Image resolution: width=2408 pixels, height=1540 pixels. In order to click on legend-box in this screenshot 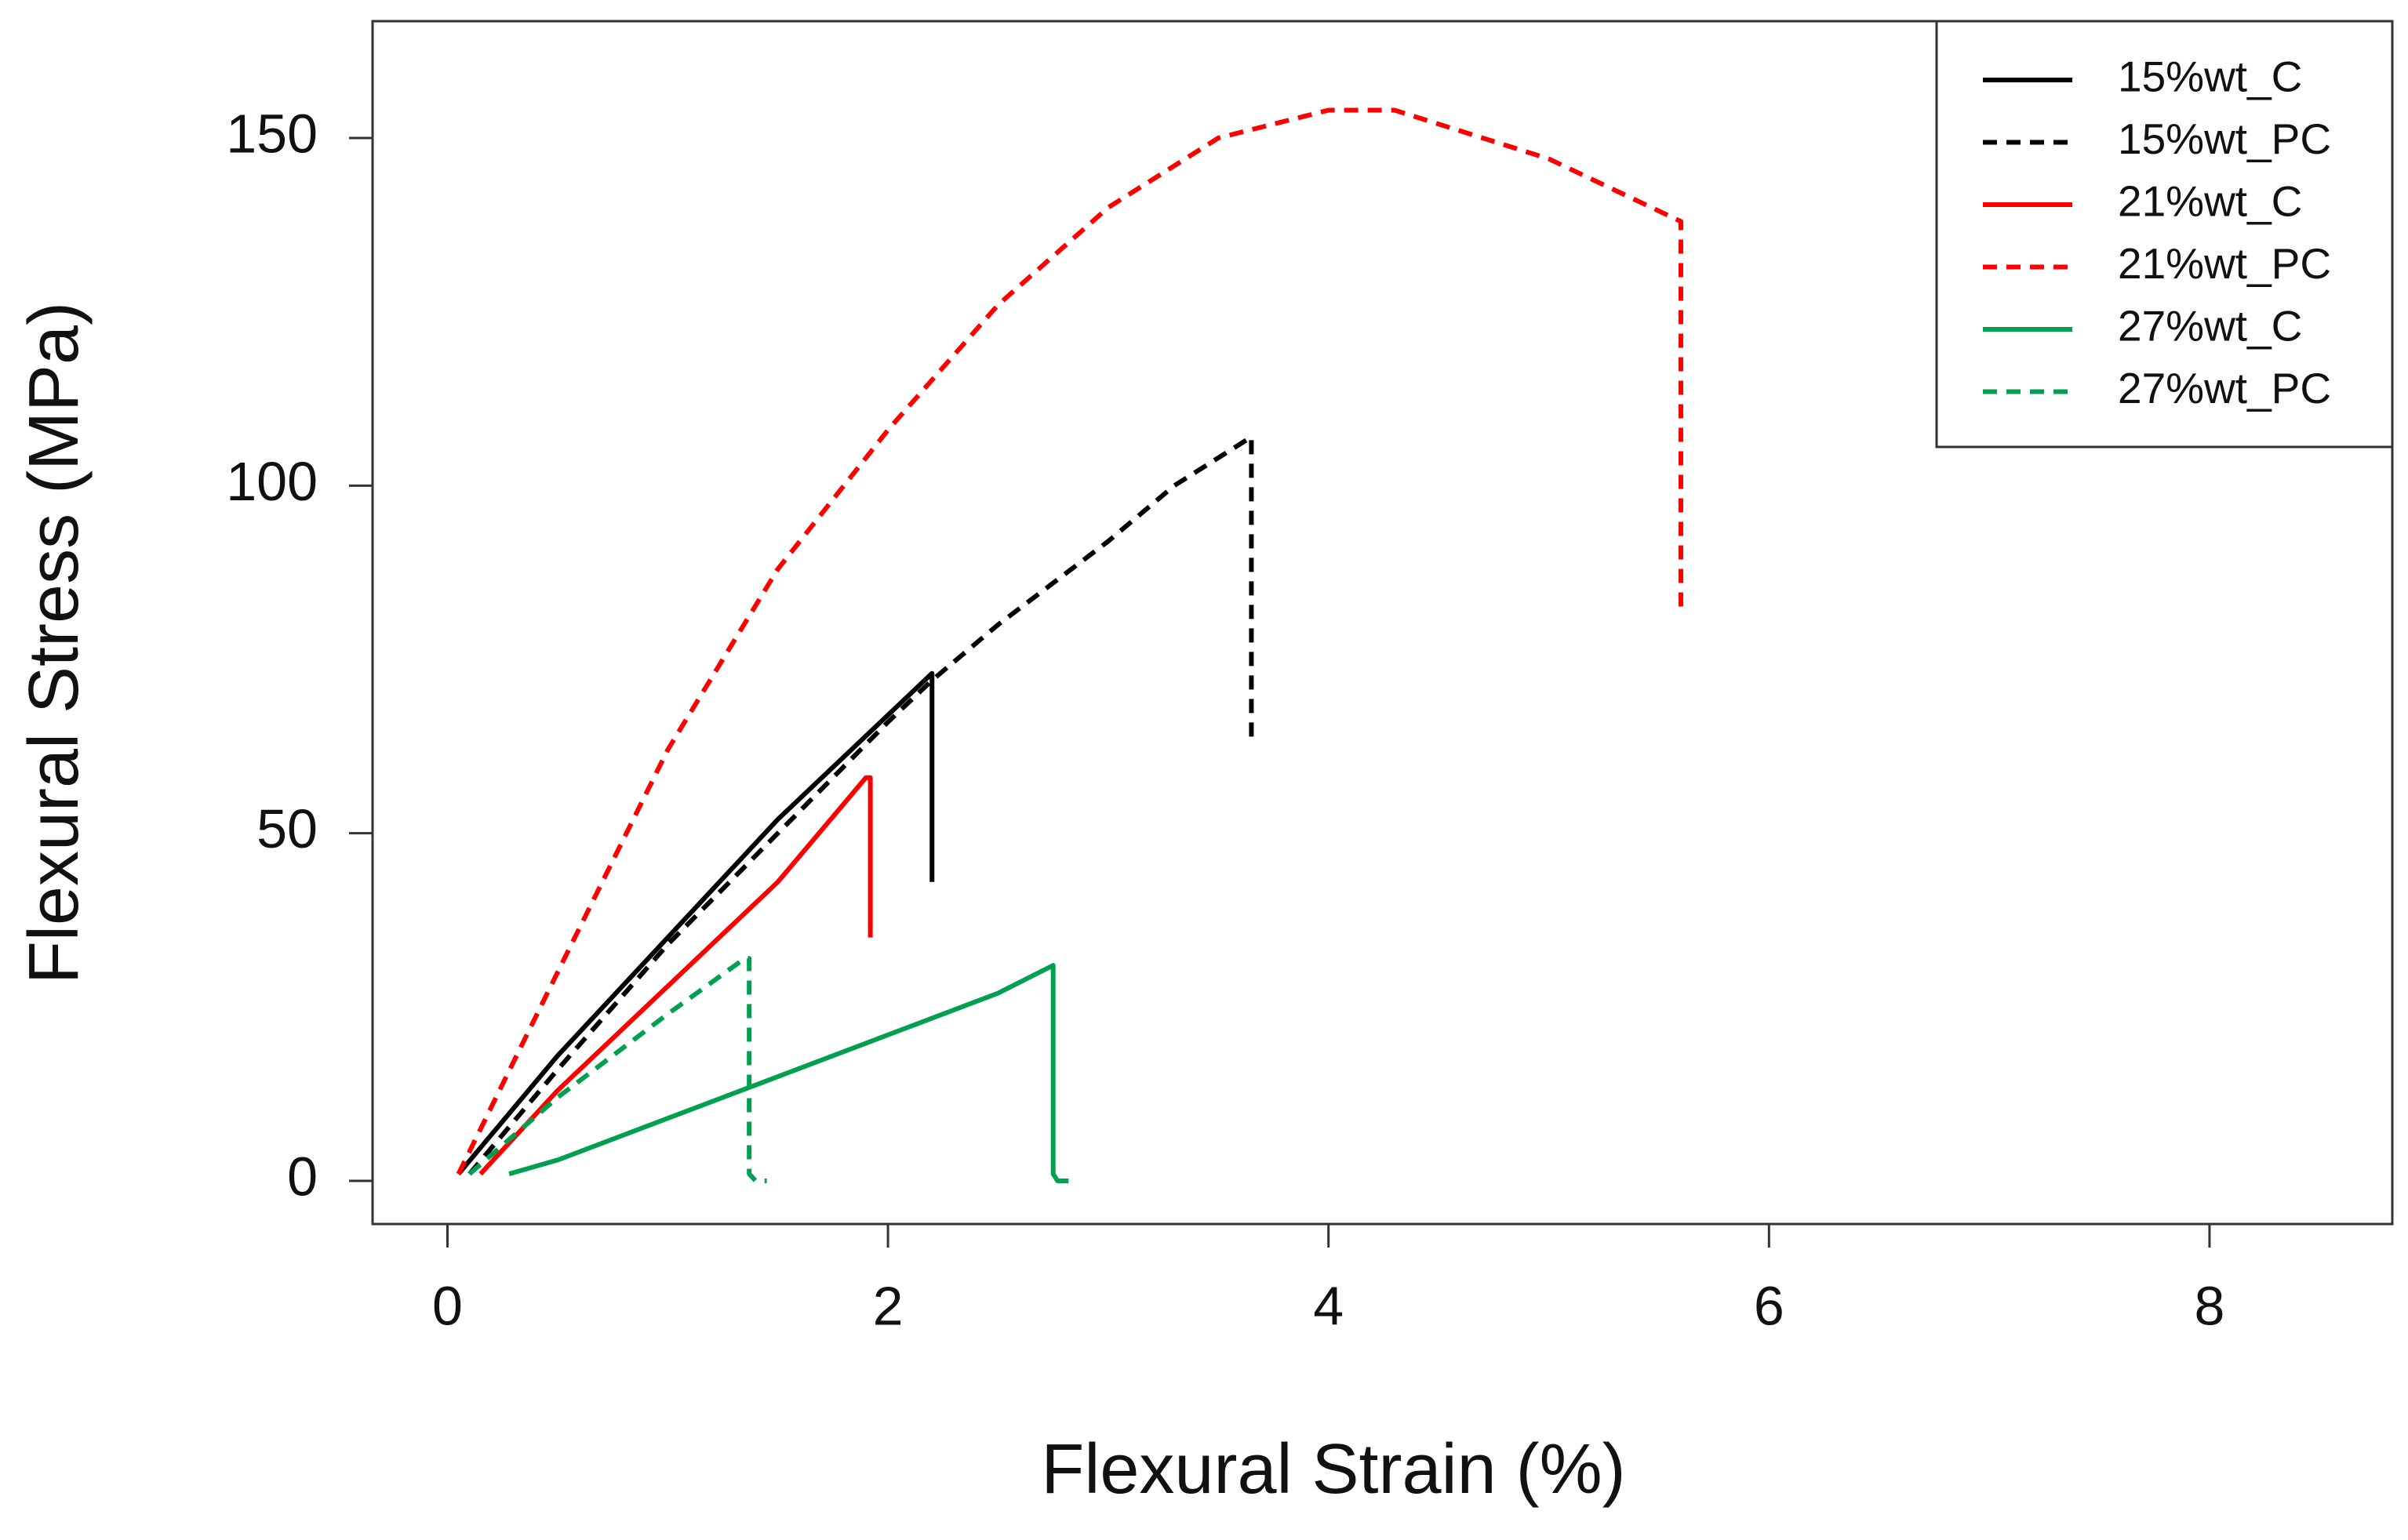, I will do `click(2164, 234)`.